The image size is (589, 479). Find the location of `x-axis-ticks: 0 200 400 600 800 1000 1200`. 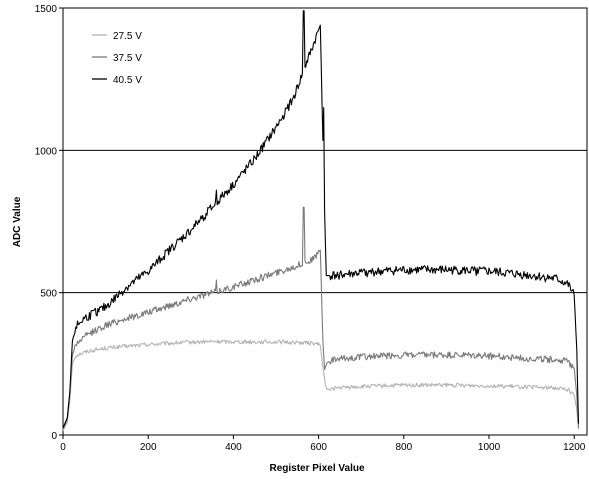

x-axis-ticks: 0 200 400 600 800 1000 1200 is located at coordinates (323, 444).